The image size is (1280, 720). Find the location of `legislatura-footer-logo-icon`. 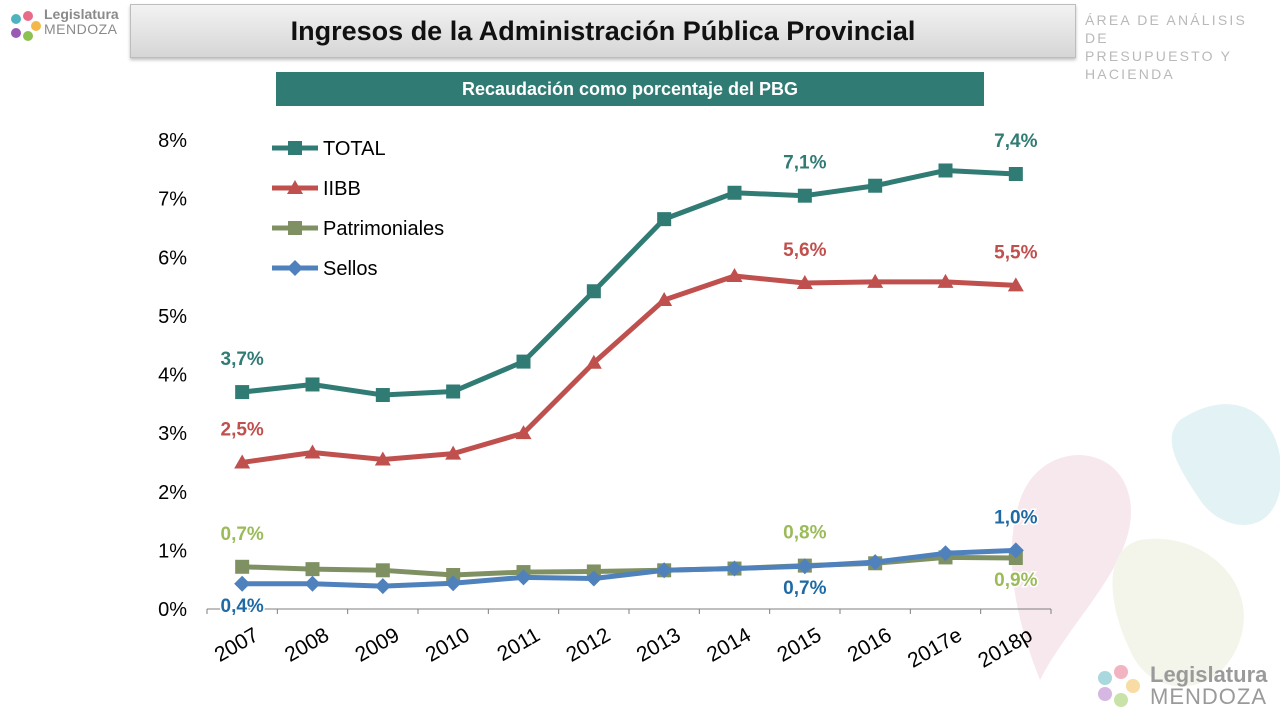

legislatura-footer-logo-icon is located at coordinates (1119, 686).